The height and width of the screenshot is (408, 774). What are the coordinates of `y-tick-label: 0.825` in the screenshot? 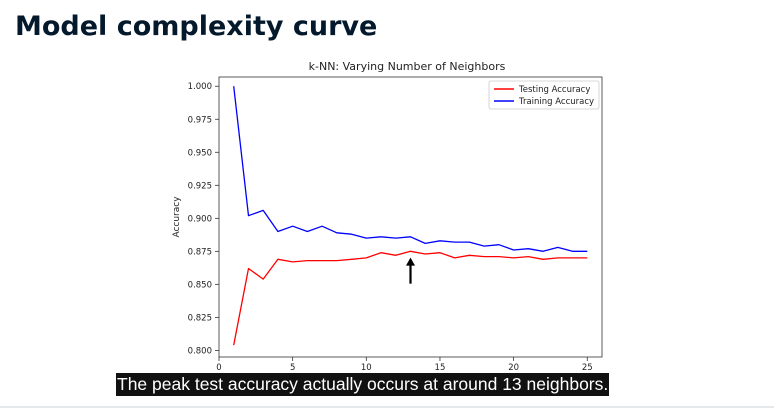 It's located at (200, 318).